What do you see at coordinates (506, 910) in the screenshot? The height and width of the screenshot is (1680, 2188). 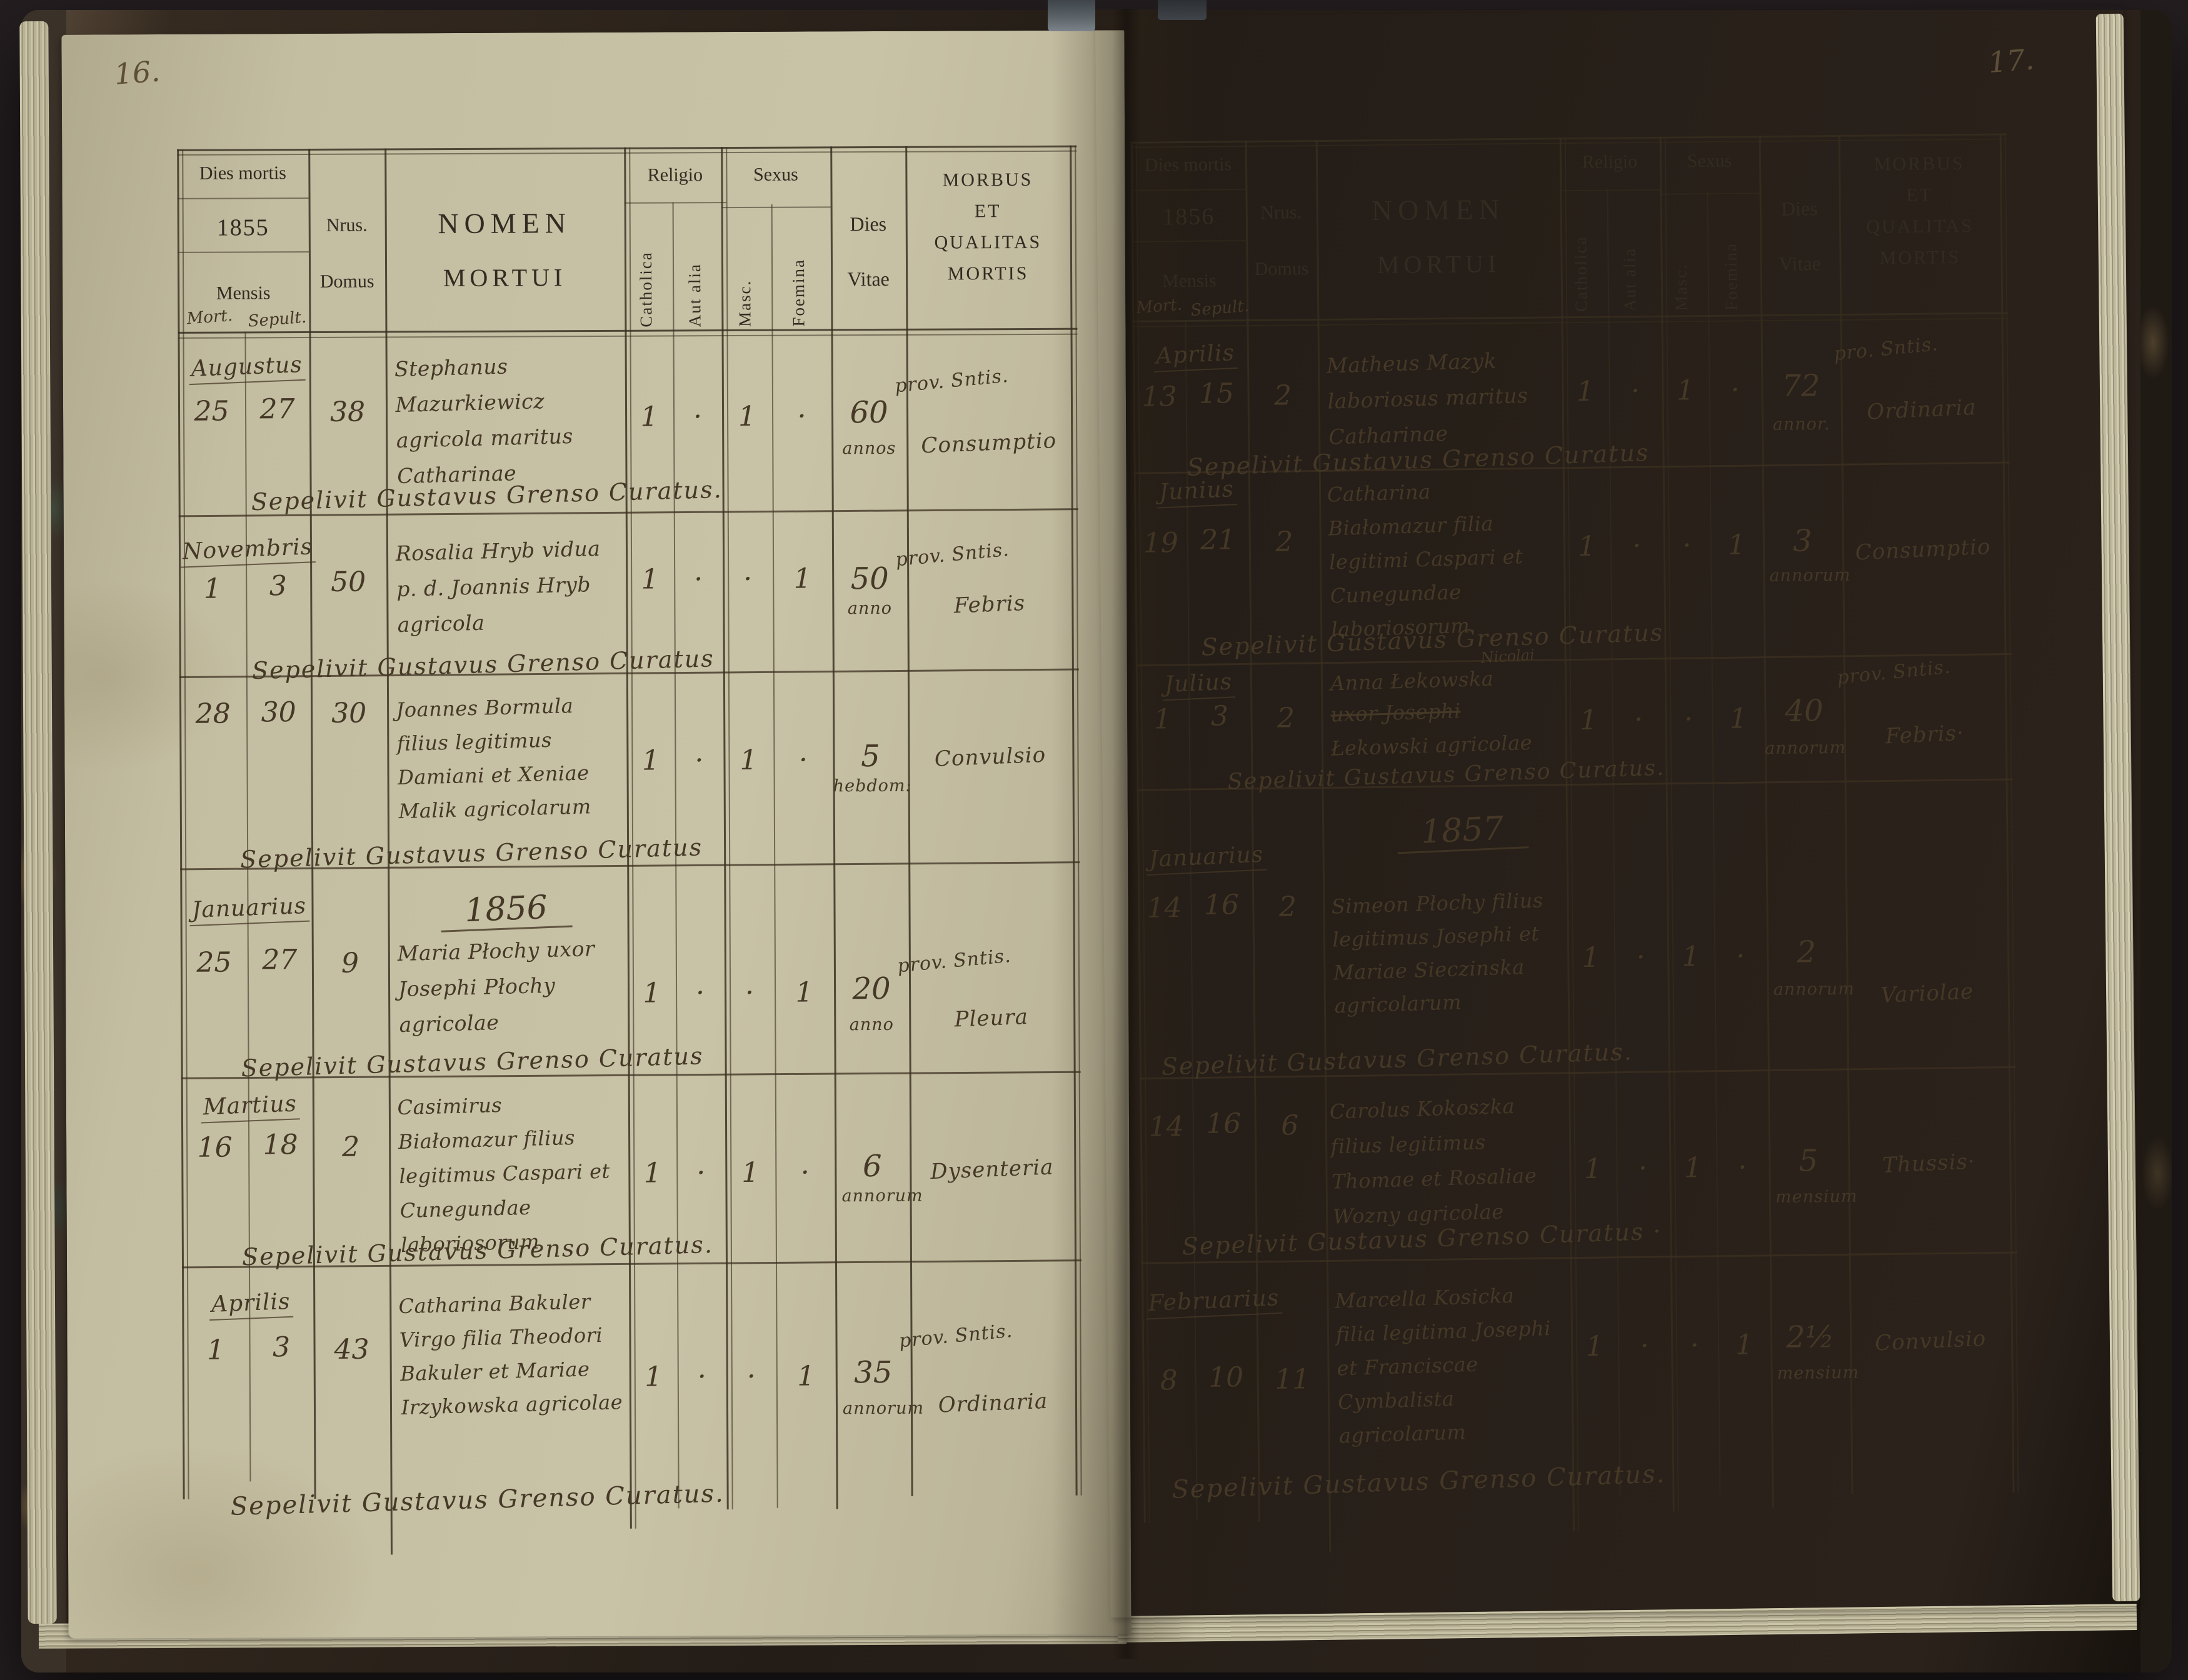 I see `year-heading: 1856` at bounding box center [506, 910].